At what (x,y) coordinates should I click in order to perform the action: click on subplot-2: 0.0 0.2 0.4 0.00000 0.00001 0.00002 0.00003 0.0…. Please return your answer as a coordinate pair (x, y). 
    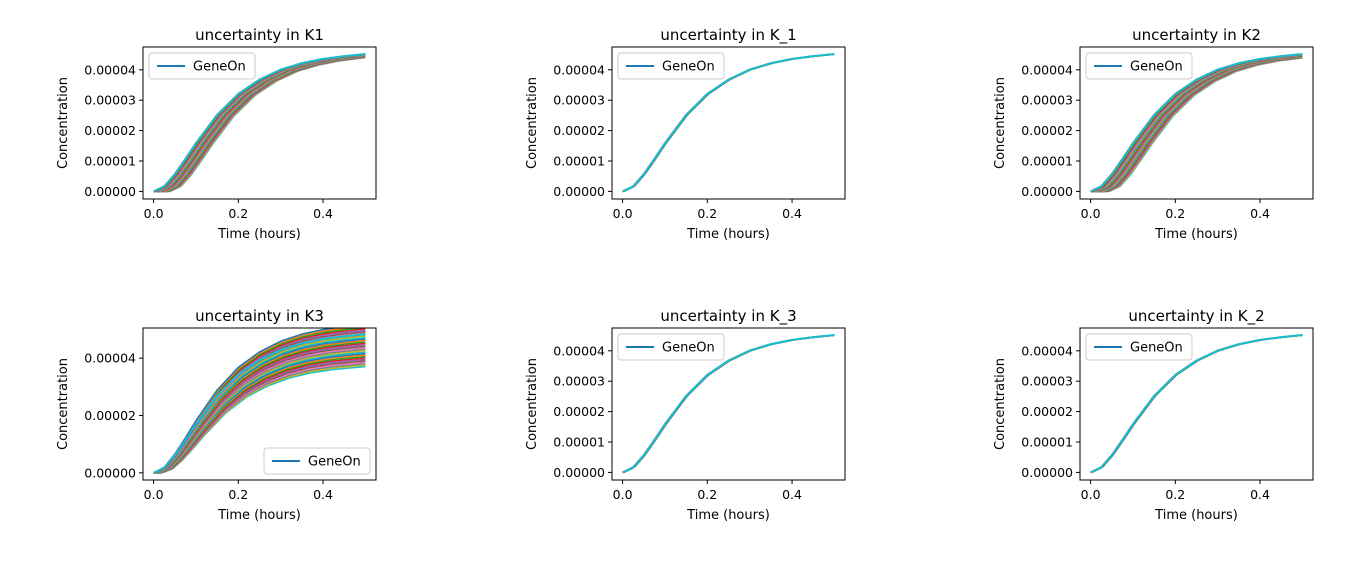
    Looking at the image, I should click on (685, 134).